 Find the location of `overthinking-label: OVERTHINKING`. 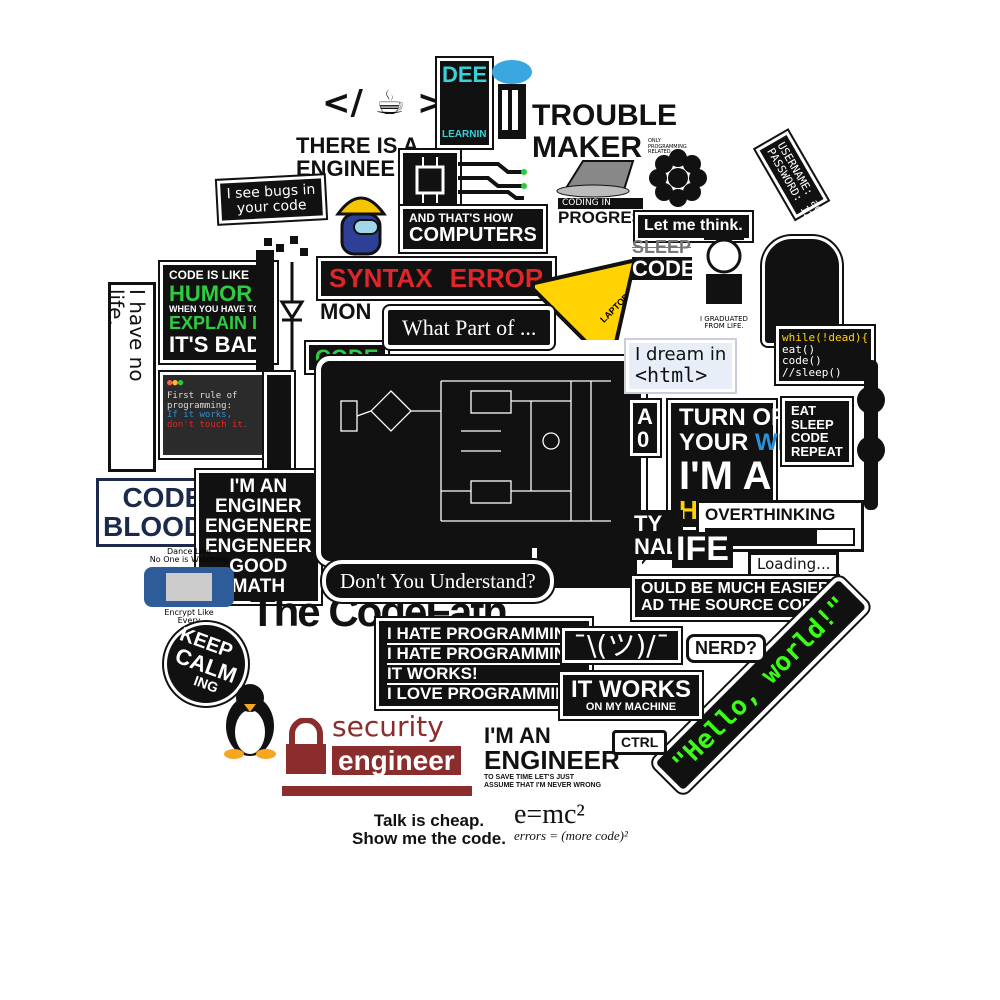

overthinking-label: OVERTHINKING is located at coordinates (770, 514).